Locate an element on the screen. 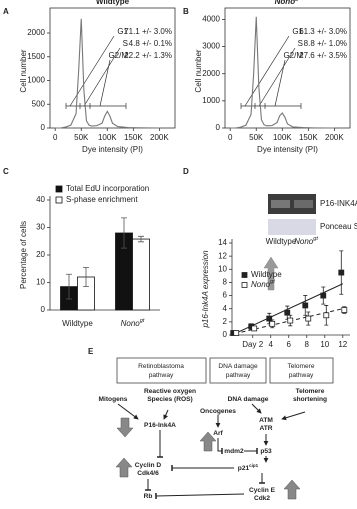  y-tick-label: 14 is located at coordinates (222, 242).